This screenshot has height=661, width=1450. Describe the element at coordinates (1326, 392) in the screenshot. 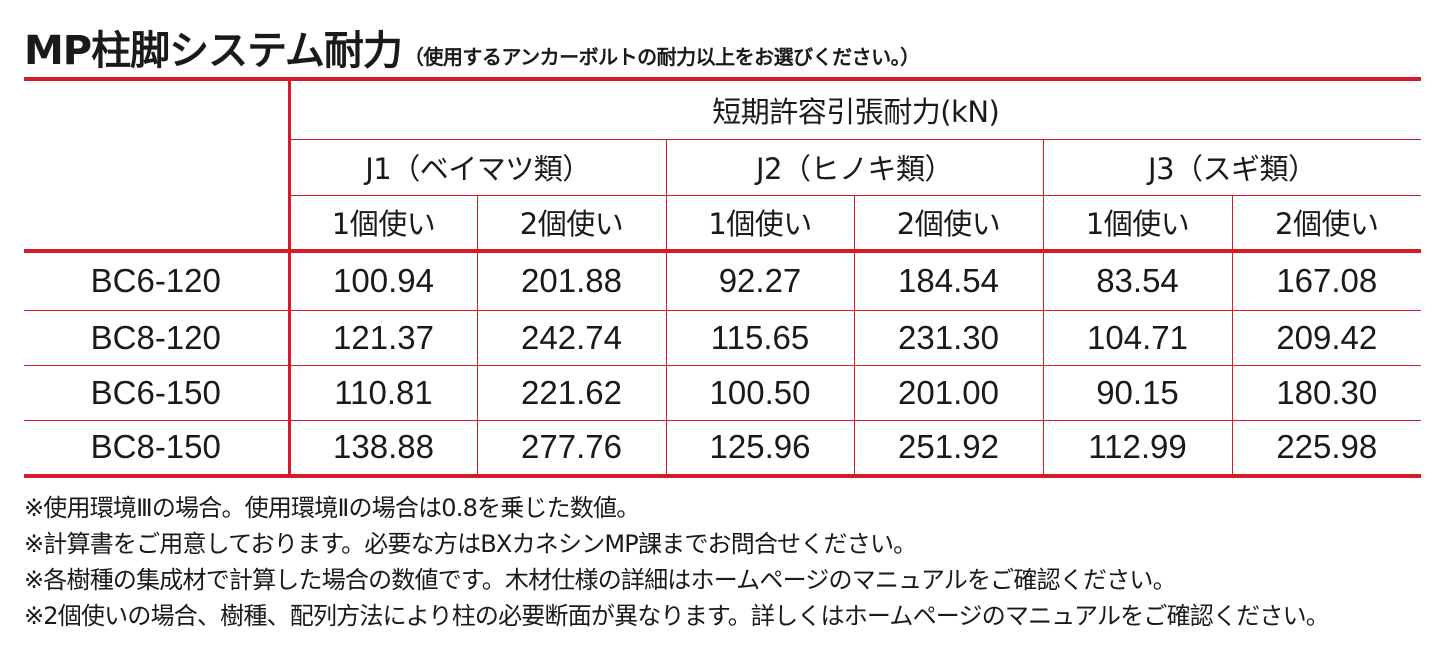

I see `value-cell: 180.30` at that location.